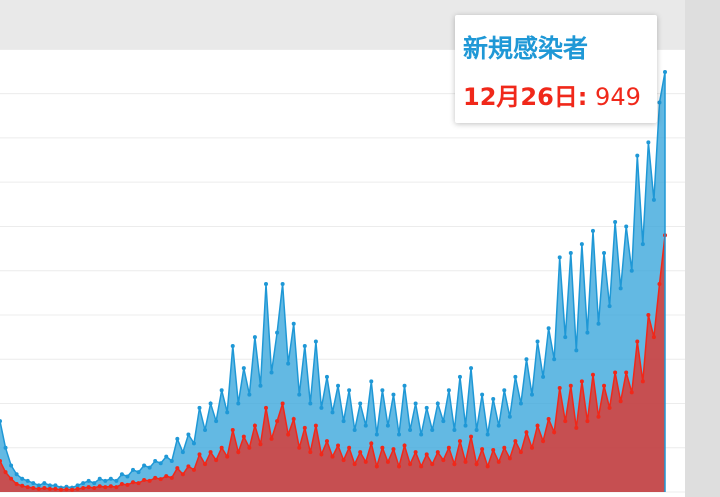 This screenshot has height=497, width=720. What do you see at coordinates (702, 248) in the screenshot?
I see `side-strip` at bounding box center [702, 248].